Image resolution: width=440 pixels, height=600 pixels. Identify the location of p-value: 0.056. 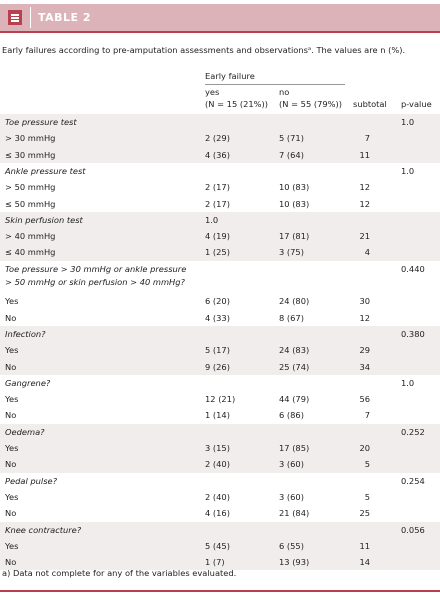
(413, 529).